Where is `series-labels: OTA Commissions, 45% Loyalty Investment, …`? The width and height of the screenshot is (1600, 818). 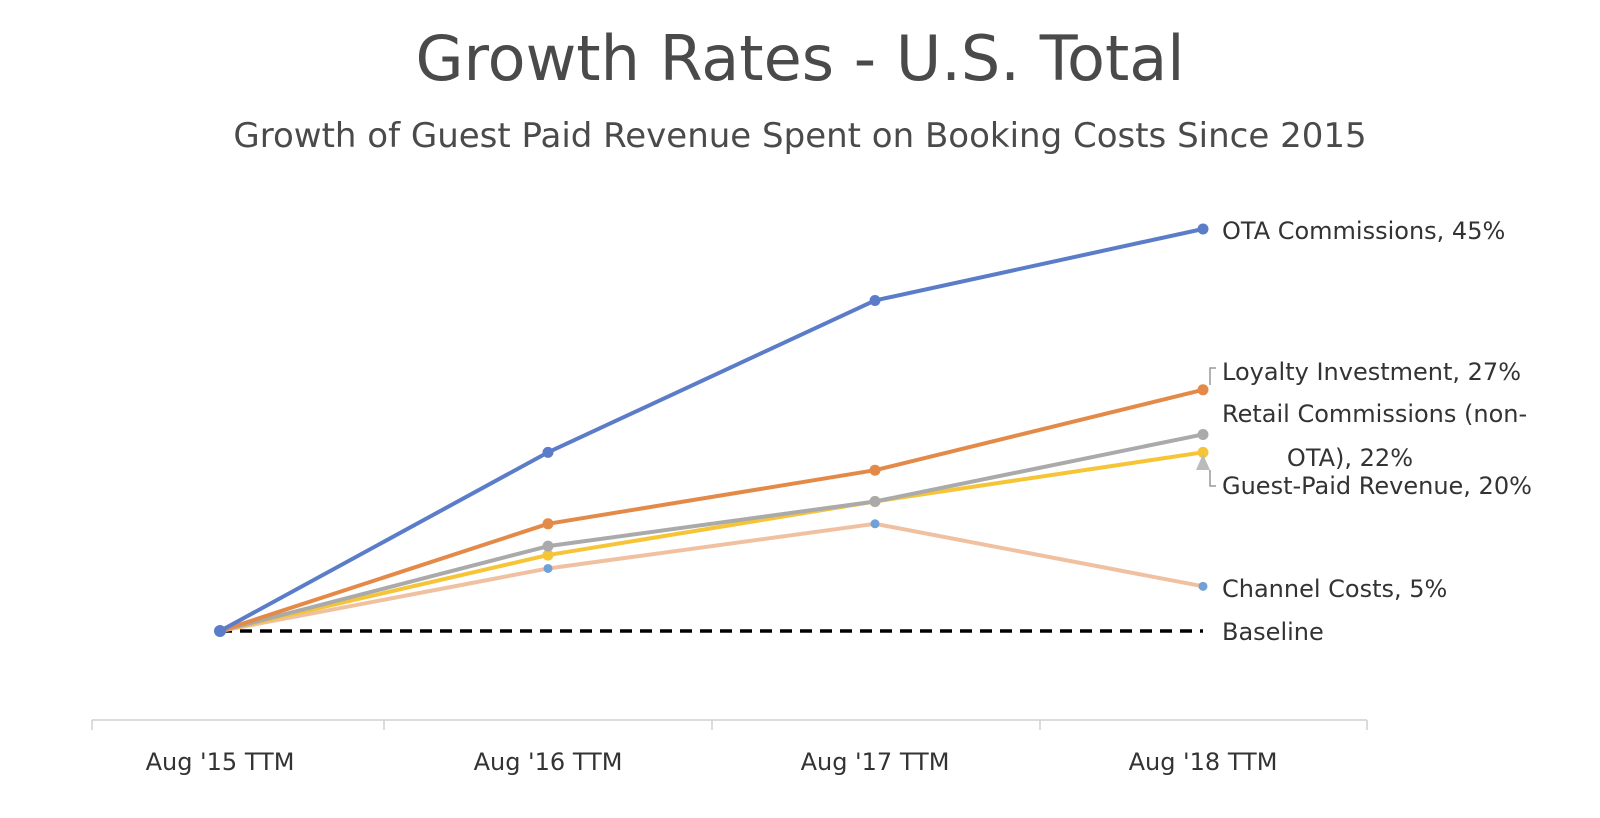 series-labels: OTA Commissions, 45% Loyalty Investment, … is located at coordinates (1364, 431).